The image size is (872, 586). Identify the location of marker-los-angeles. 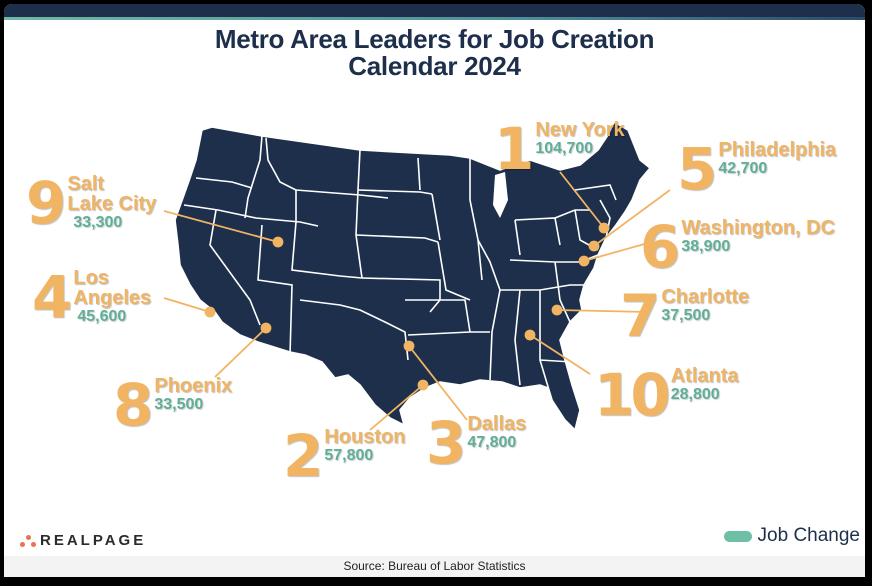
(210, 312).